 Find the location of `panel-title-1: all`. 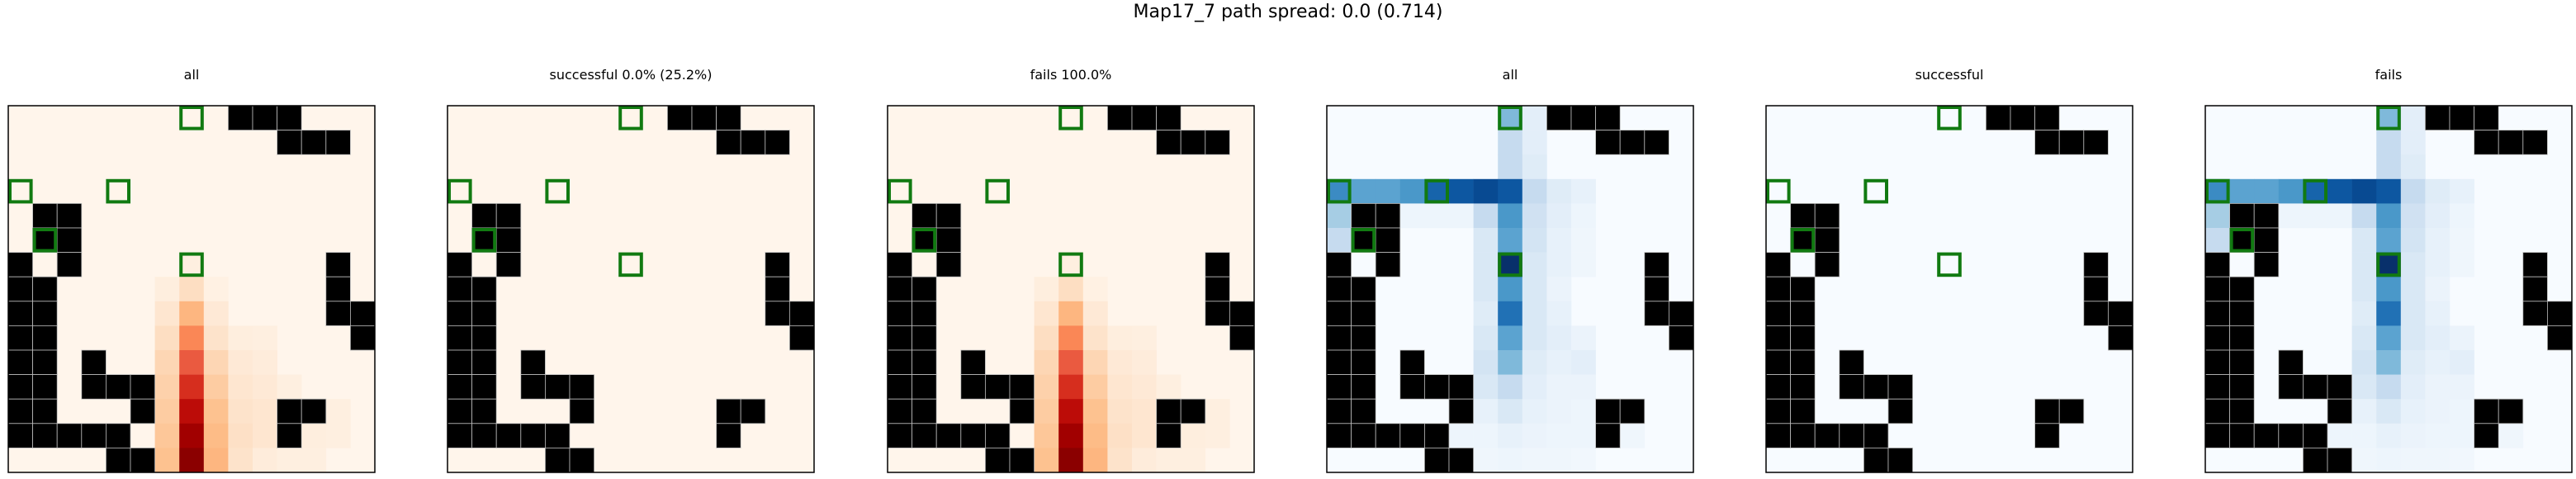

panel-title-1: all is located at coordinates (191, 75).